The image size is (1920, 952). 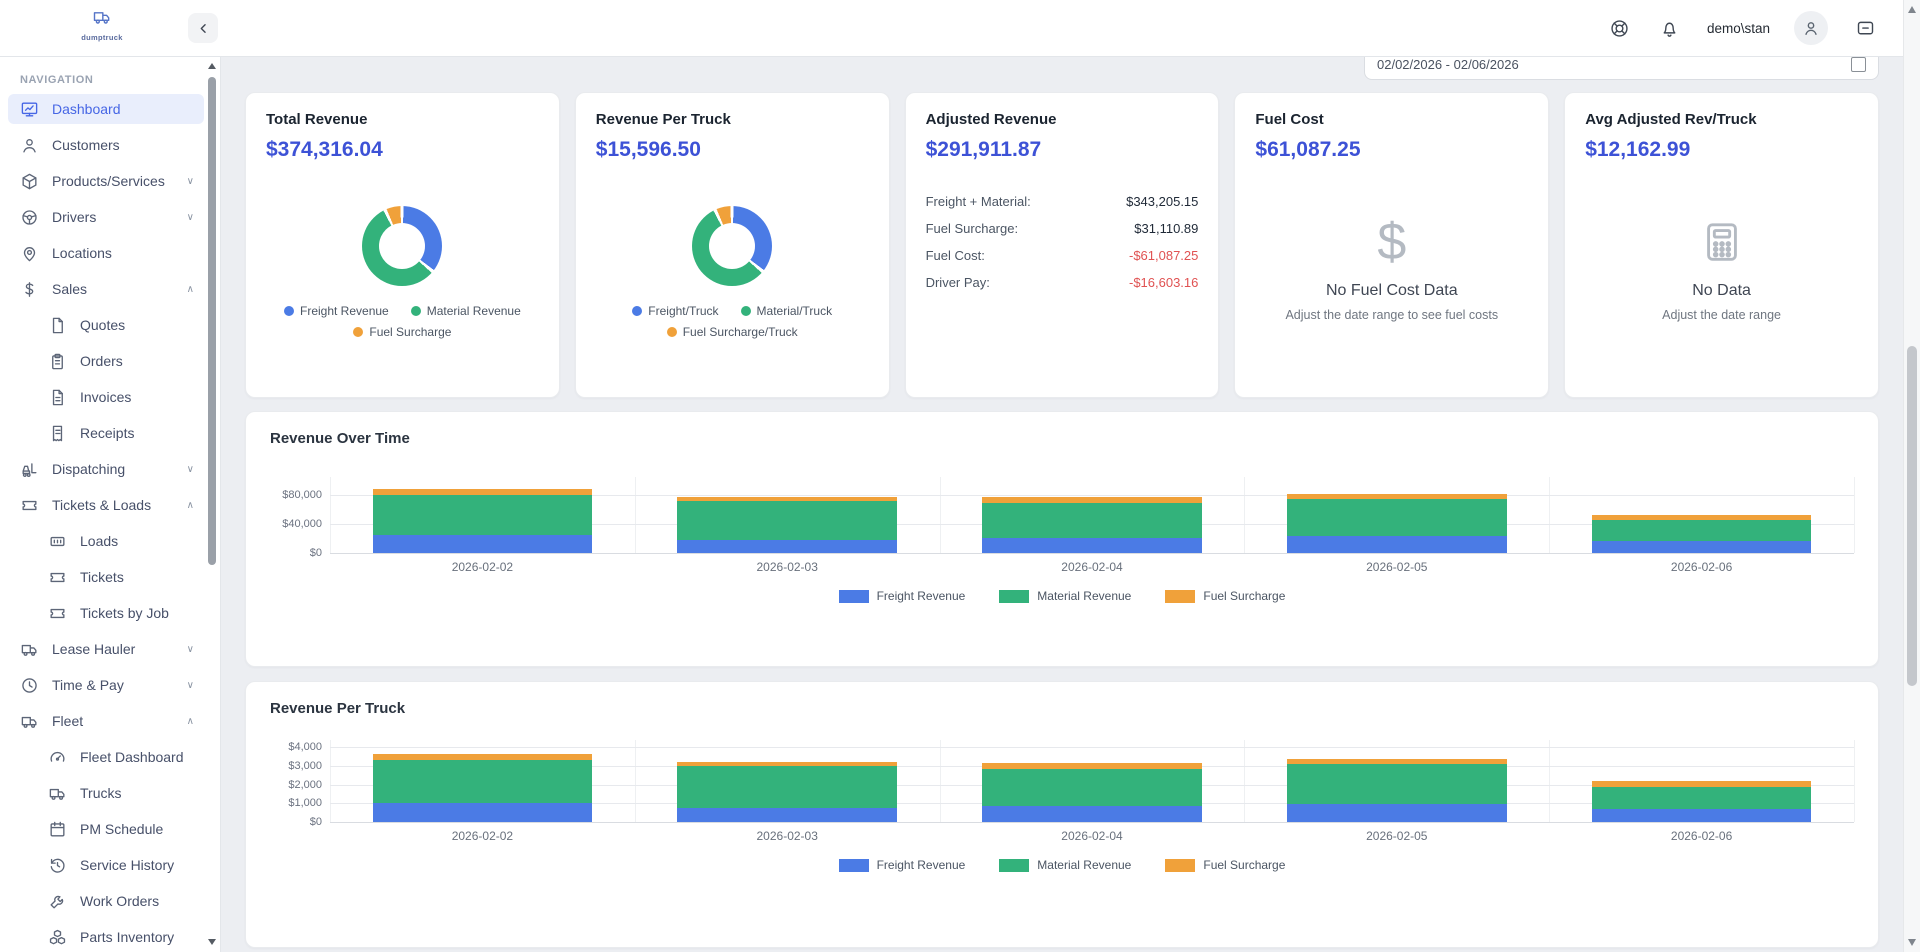 What do you see at coordinates (203, 28) in the screenshot?
I see `sidebar-collapse-button` at bounding box center [203, 28].